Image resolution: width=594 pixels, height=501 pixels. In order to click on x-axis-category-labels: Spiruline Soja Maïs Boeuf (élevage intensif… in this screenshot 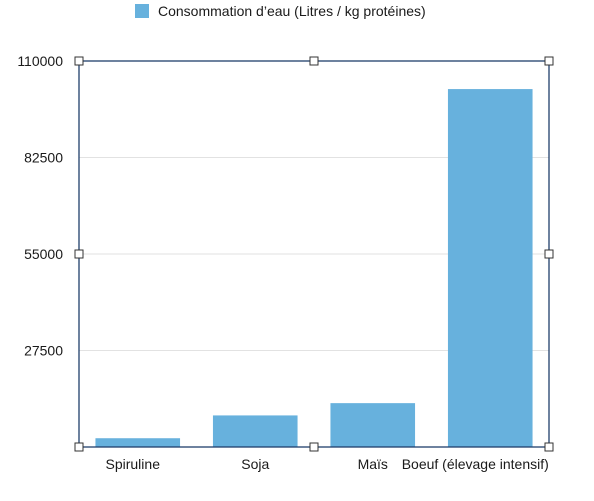, I will do `click(327, 464)`.